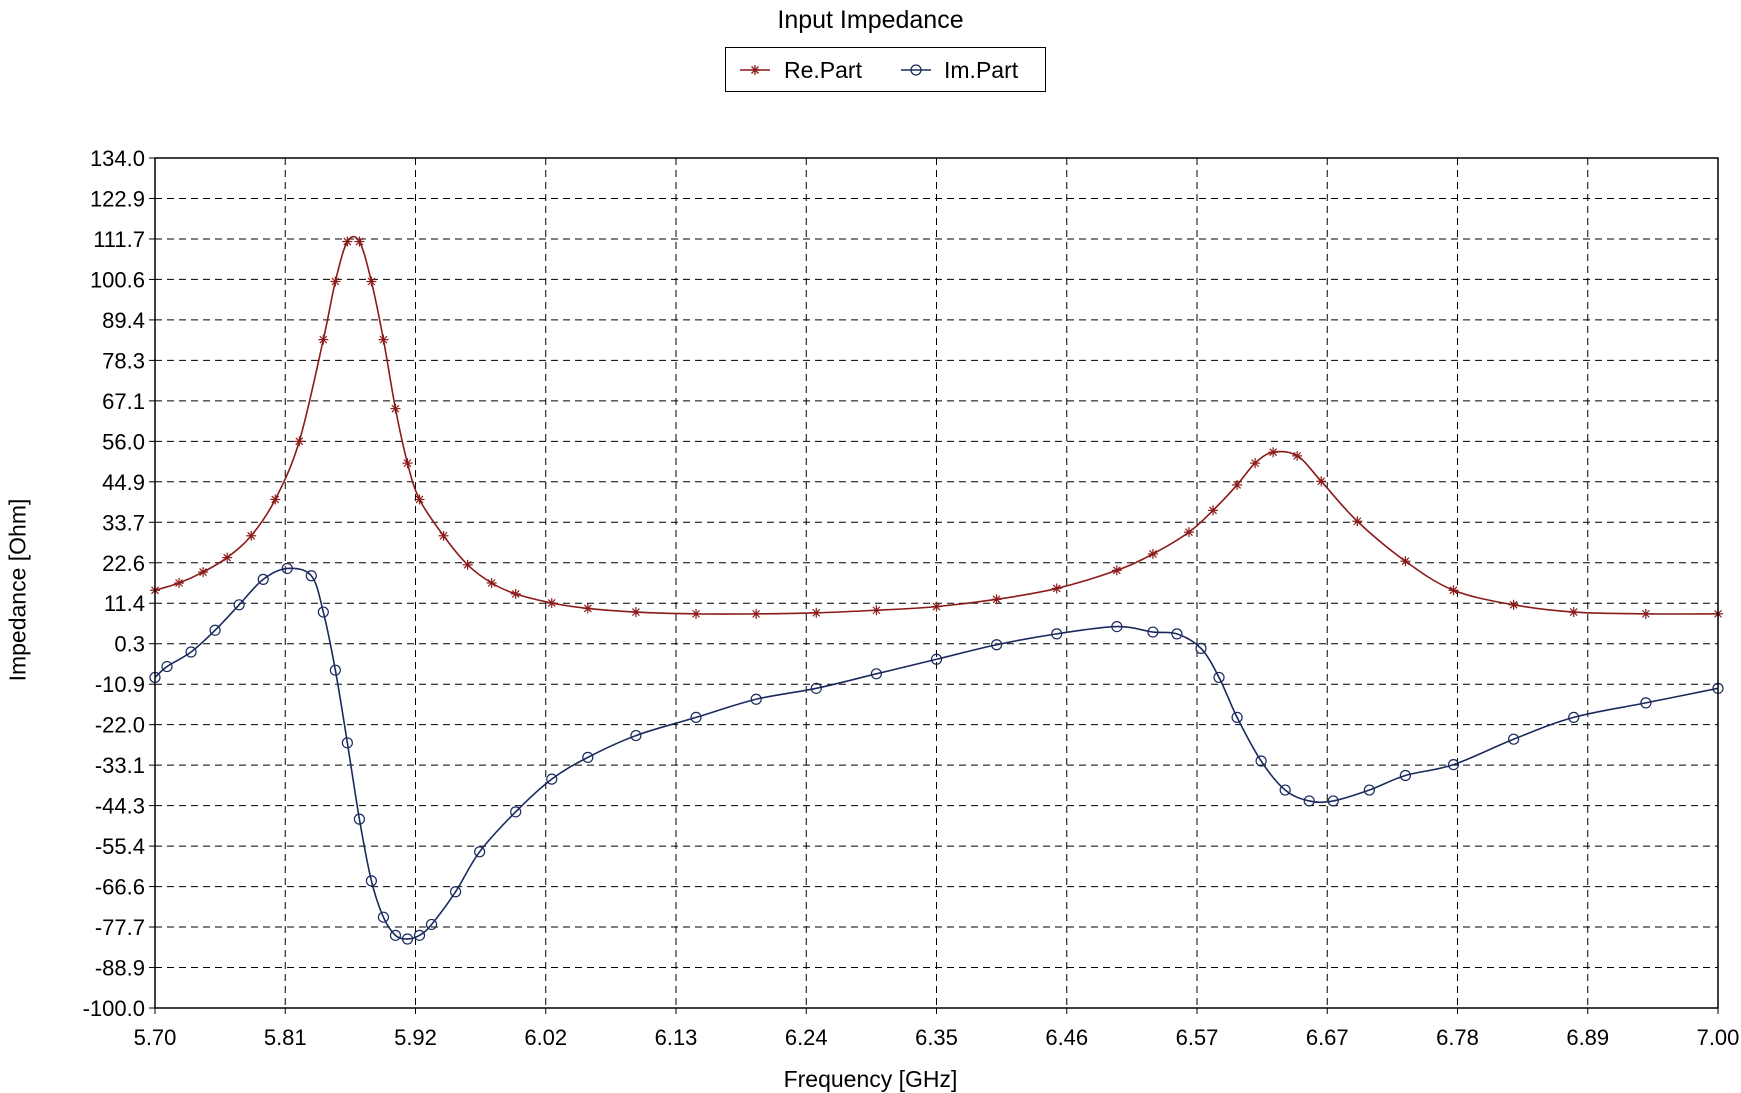  I want to click on y-tick-label: 22.6, so click(123, 563).